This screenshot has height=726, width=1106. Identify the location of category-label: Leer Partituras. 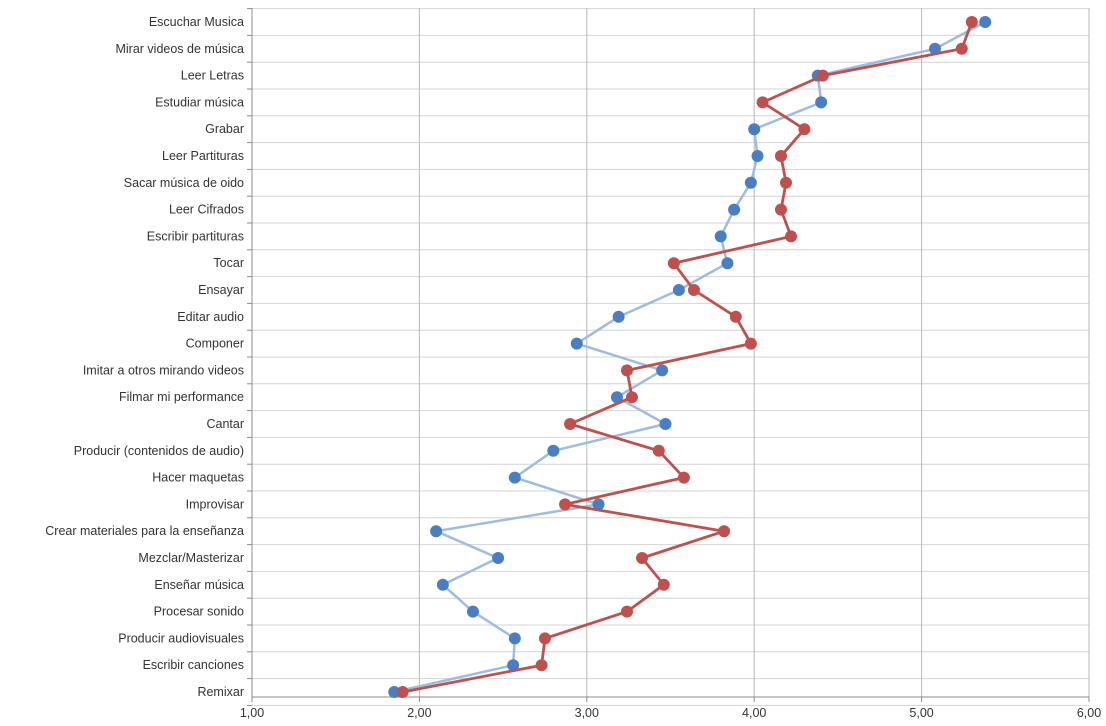
(203, 156).